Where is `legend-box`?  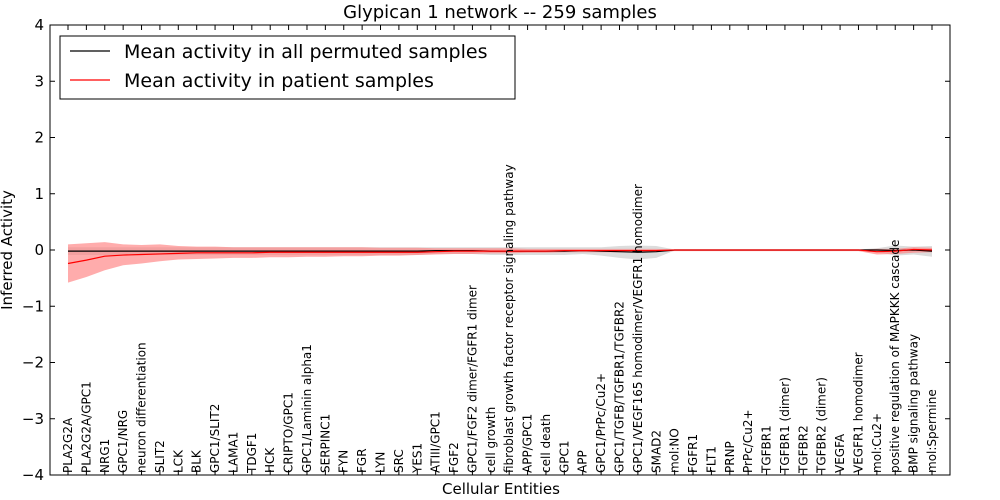
legend-box is located at coordinates (287, 67).